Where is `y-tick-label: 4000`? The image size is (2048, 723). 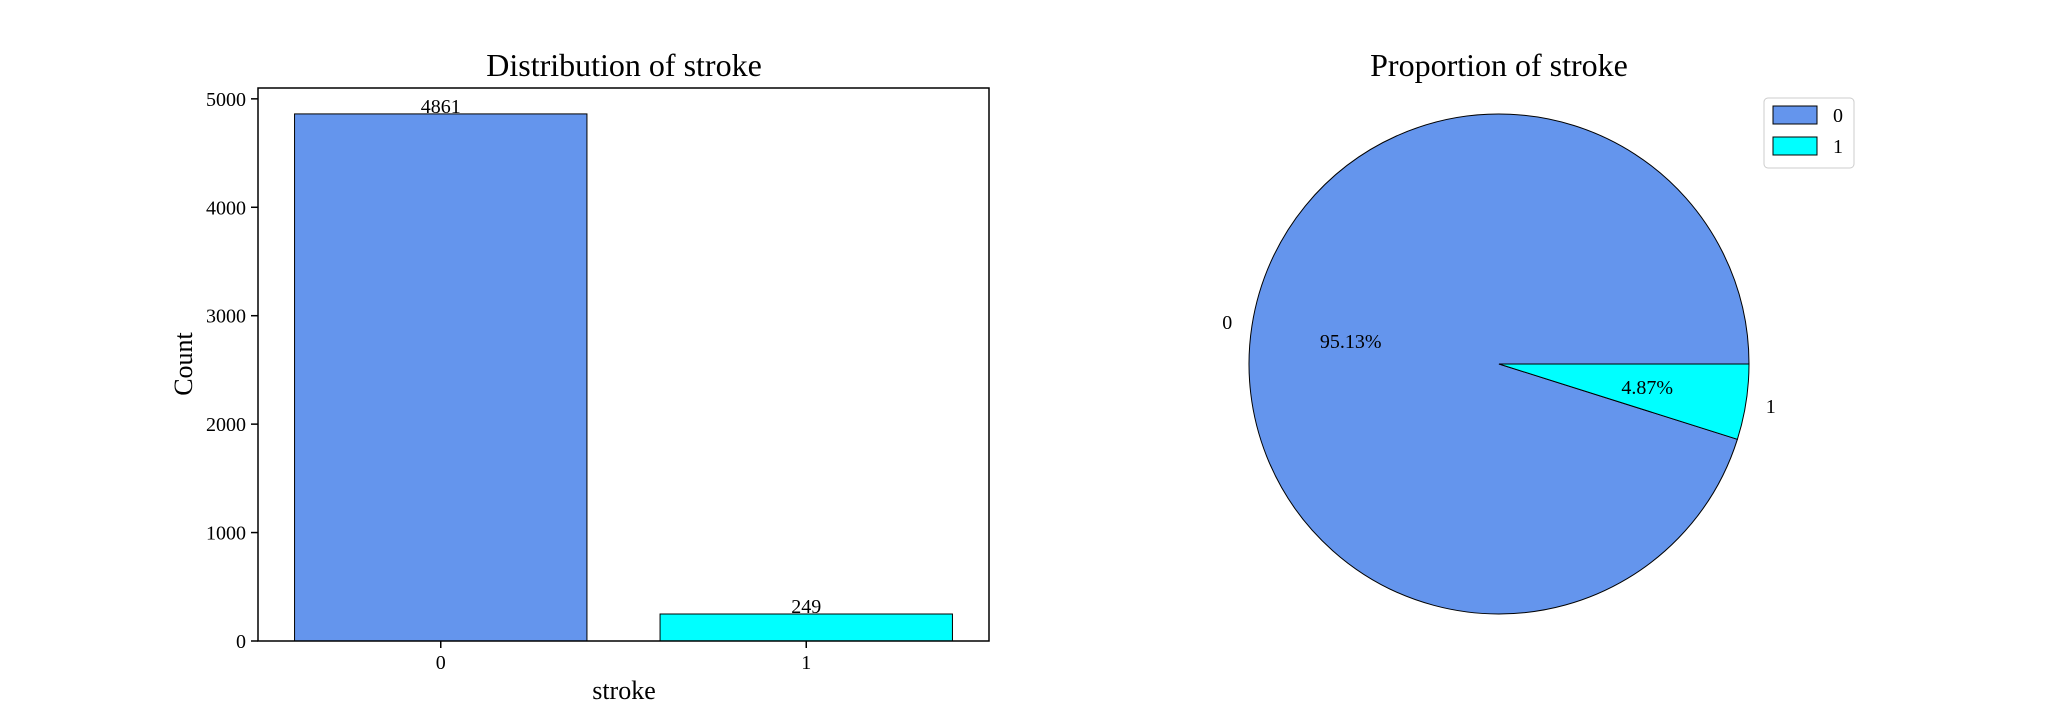 y-tick-label: 4000 is located at coordinates (226, 208).